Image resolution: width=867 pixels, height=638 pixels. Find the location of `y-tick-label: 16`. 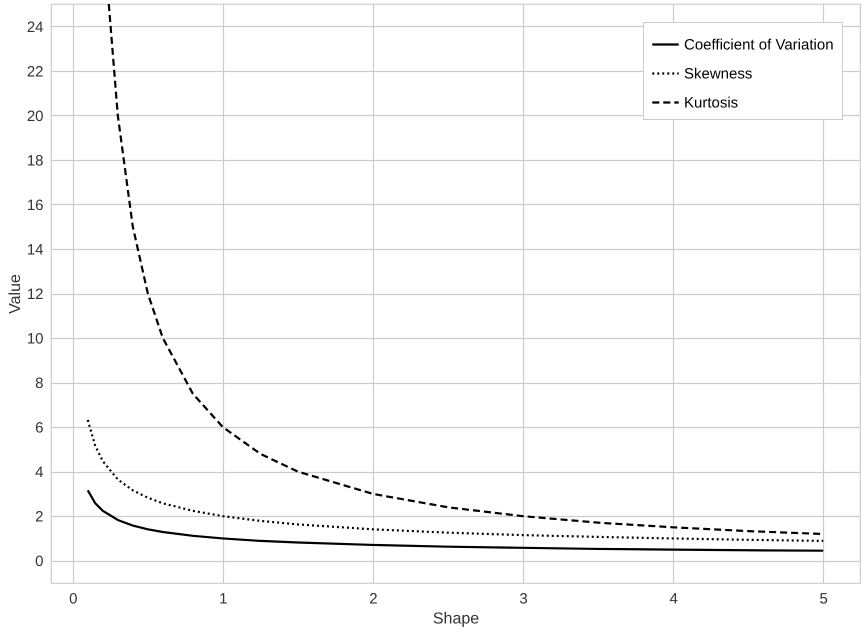

y-tick-label: 16 is located at coordinates (35, 205).